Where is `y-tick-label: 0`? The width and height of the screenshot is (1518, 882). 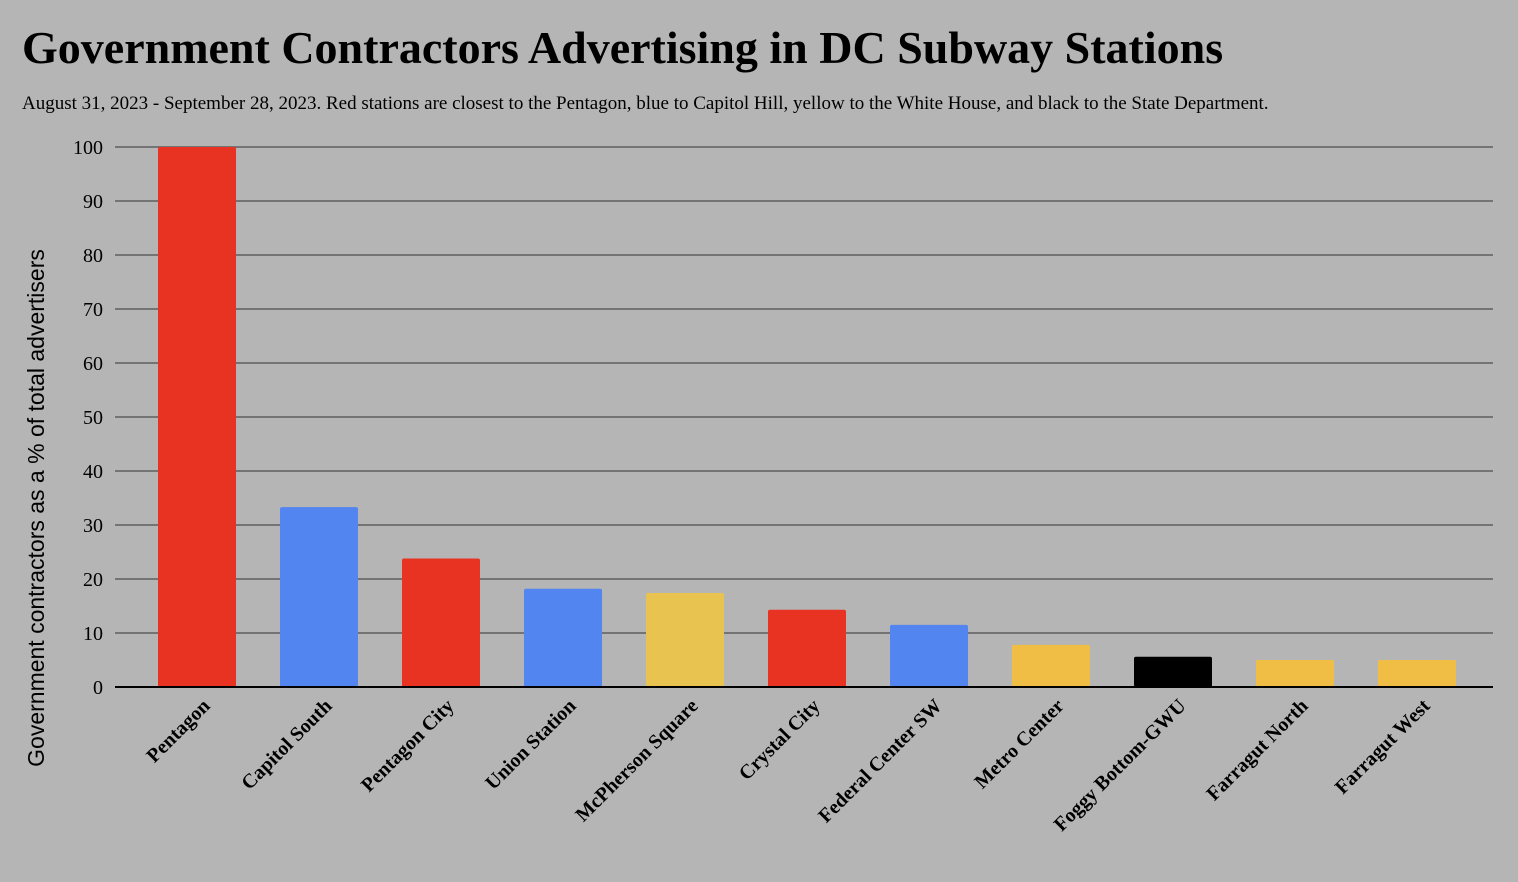
y-tick-label: 0 is located at coordinates (98, 688).